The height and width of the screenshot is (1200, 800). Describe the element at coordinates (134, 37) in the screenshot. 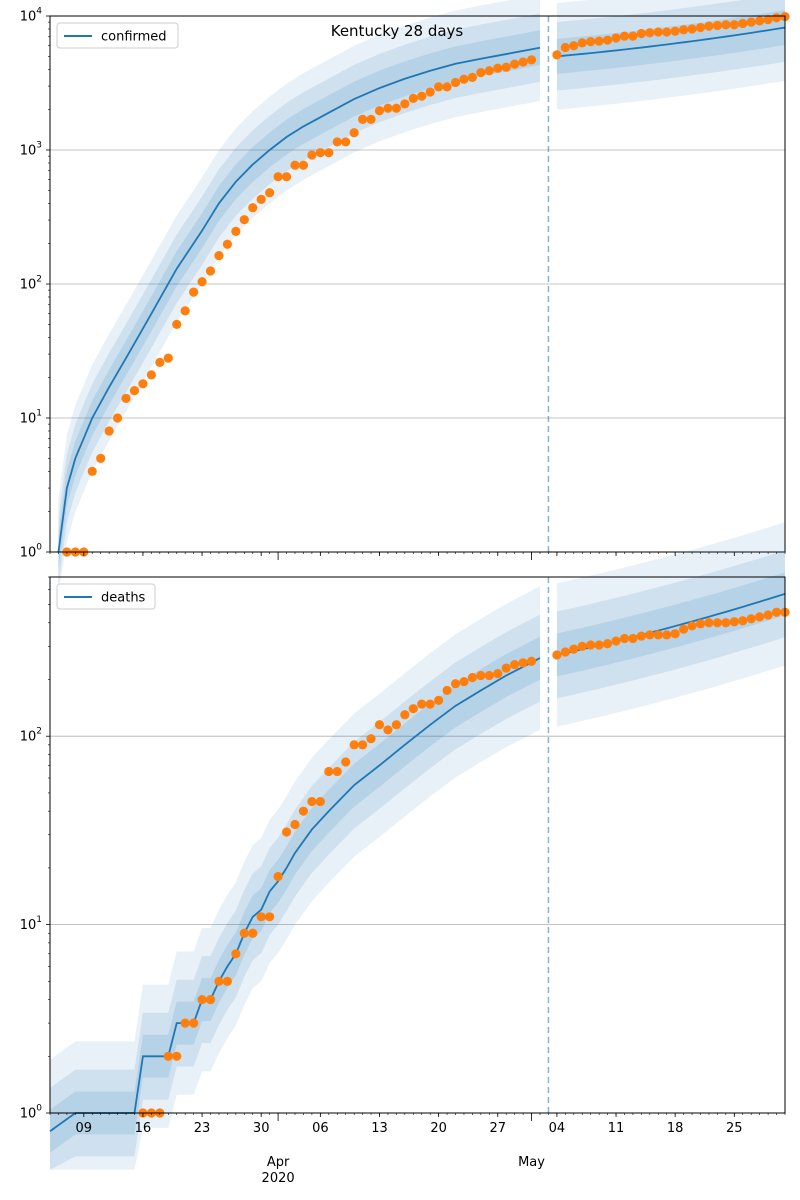

I see `confirmed-legend-label: confirmed` at that location.